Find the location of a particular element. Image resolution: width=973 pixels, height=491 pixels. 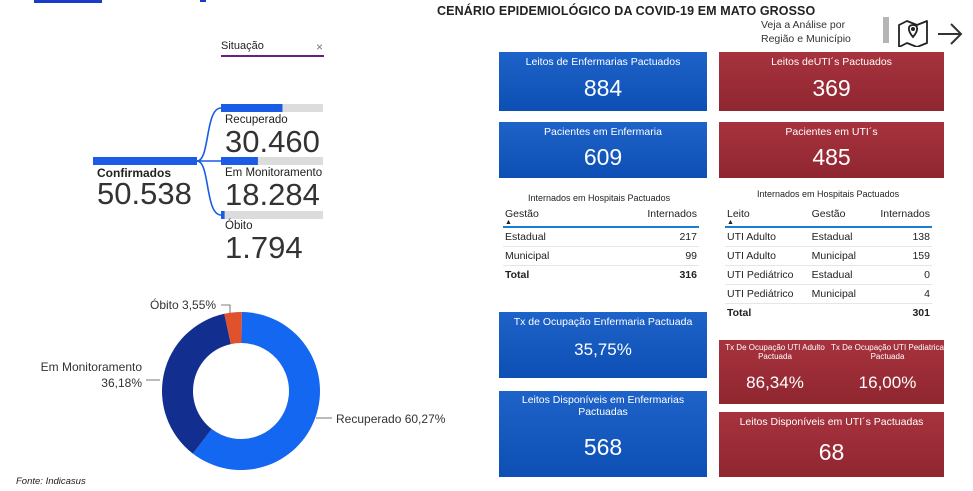

node-value-monitoramento: 18.284 is located at coordinates (272, 194).